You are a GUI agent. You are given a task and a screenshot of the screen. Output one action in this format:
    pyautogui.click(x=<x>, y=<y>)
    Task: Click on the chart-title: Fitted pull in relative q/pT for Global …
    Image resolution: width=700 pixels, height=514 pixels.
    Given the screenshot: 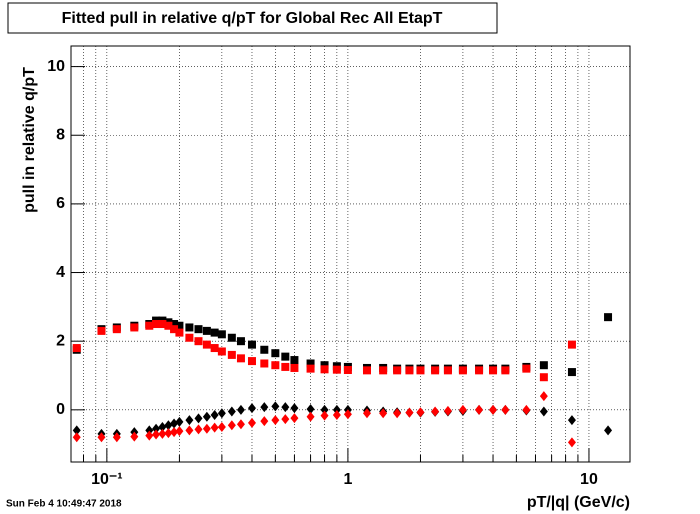 What is the action you would take?
    pyautogui.click(x=252, y=18)
    